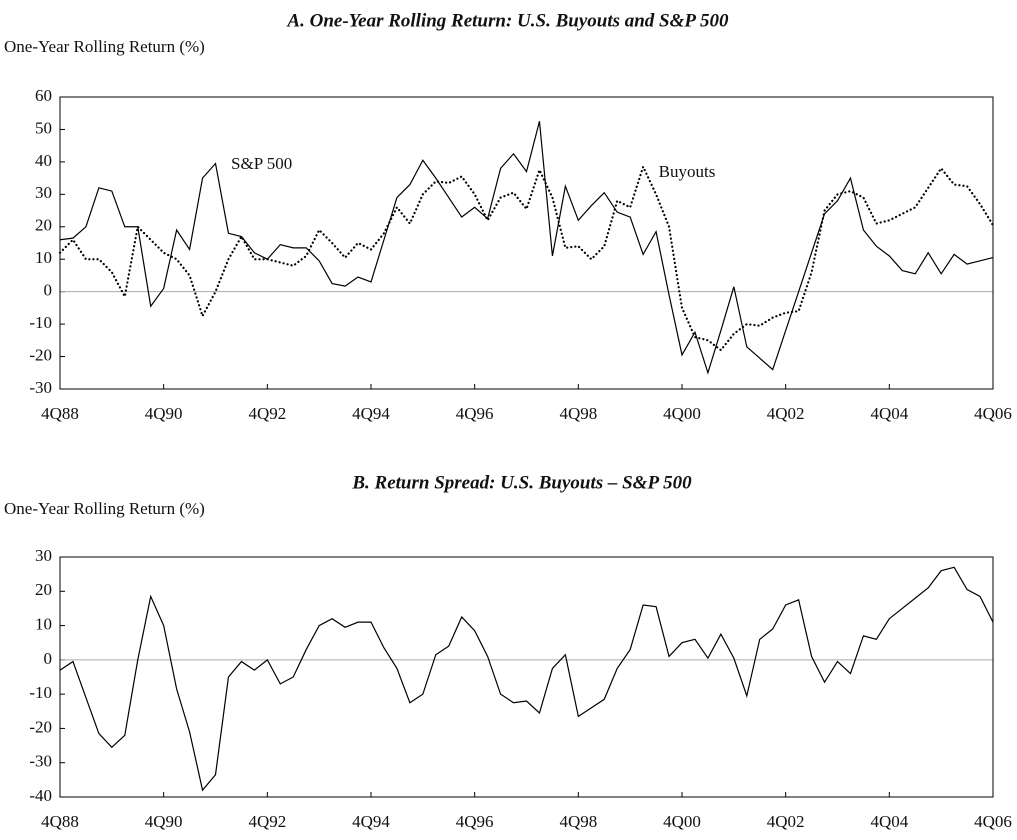  Describe the element at coordinates (521, 482) in the screenshot. I see `chart-title: B. Return Spread: U.S. Buyouts – S&P 500` at that location.